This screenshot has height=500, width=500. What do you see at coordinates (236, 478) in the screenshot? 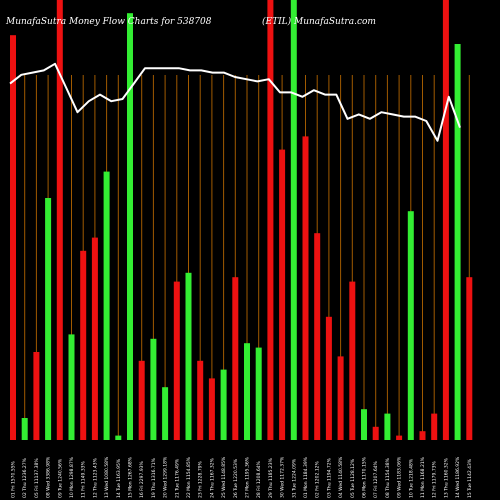
I see `x-tick-label: 26 Tue 1220.53%` at bounding box center [236, 478].